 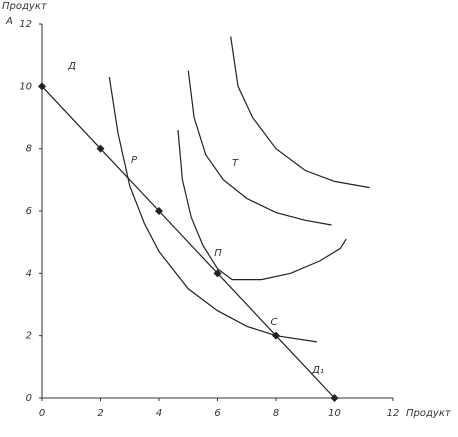 What do you see at coordinates (9, 21) in the screenshot?
I see `y-axis-letter: А` at bounding box center [9, 21].